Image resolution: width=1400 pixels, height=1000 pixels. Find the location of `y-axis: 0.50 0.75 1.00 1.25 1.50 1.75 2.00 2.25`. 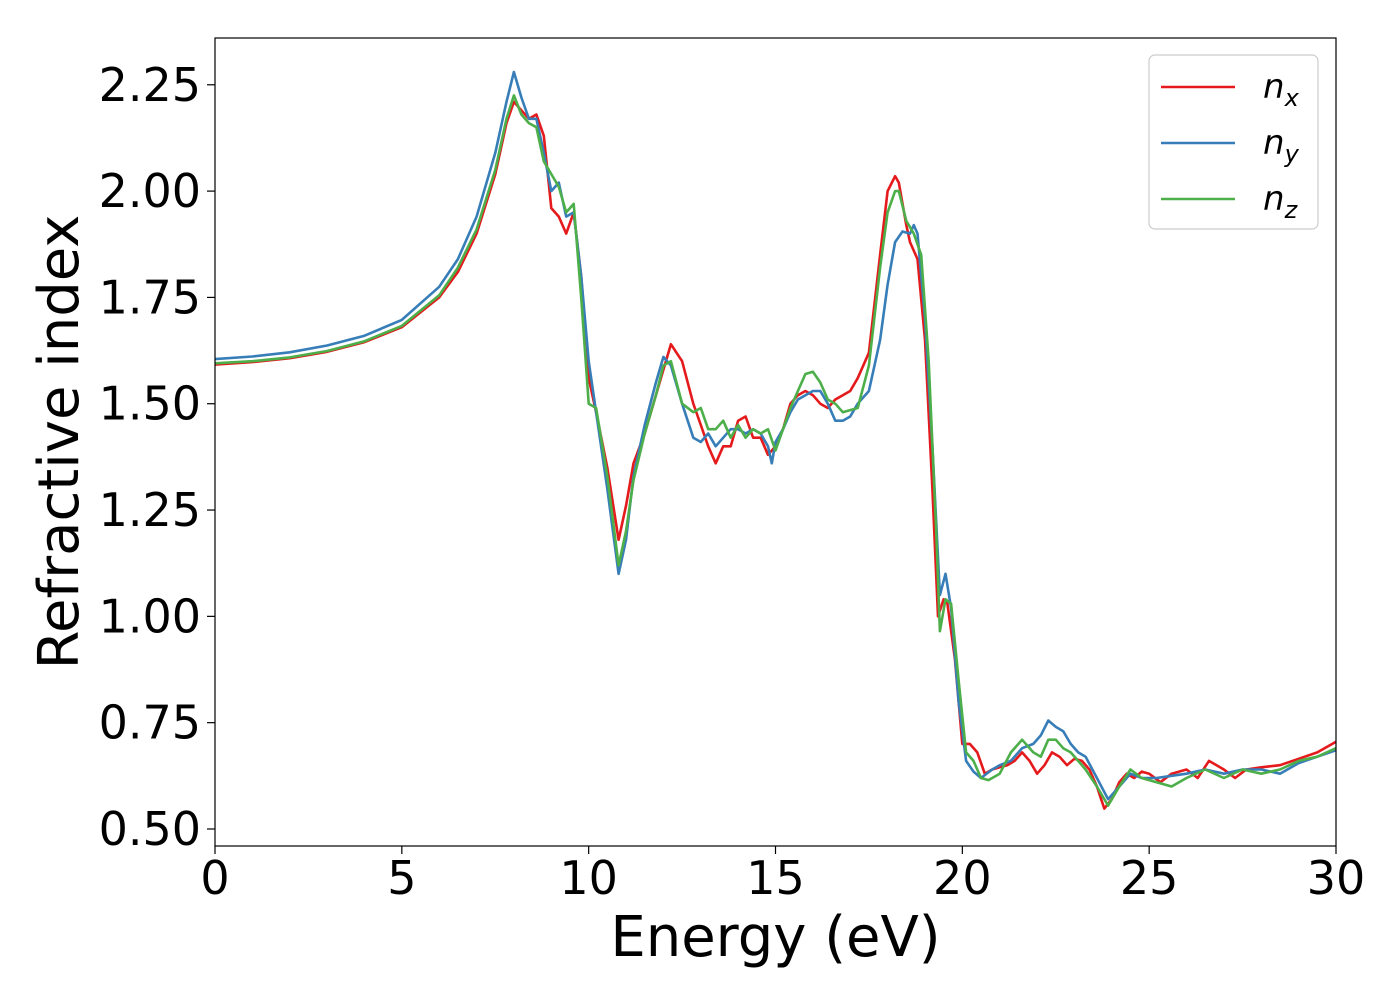

y-axis: 0.50 0.75 1.00 1.25 1.50 1.75 2.00 2.25 is located at coordinates (157, 457).